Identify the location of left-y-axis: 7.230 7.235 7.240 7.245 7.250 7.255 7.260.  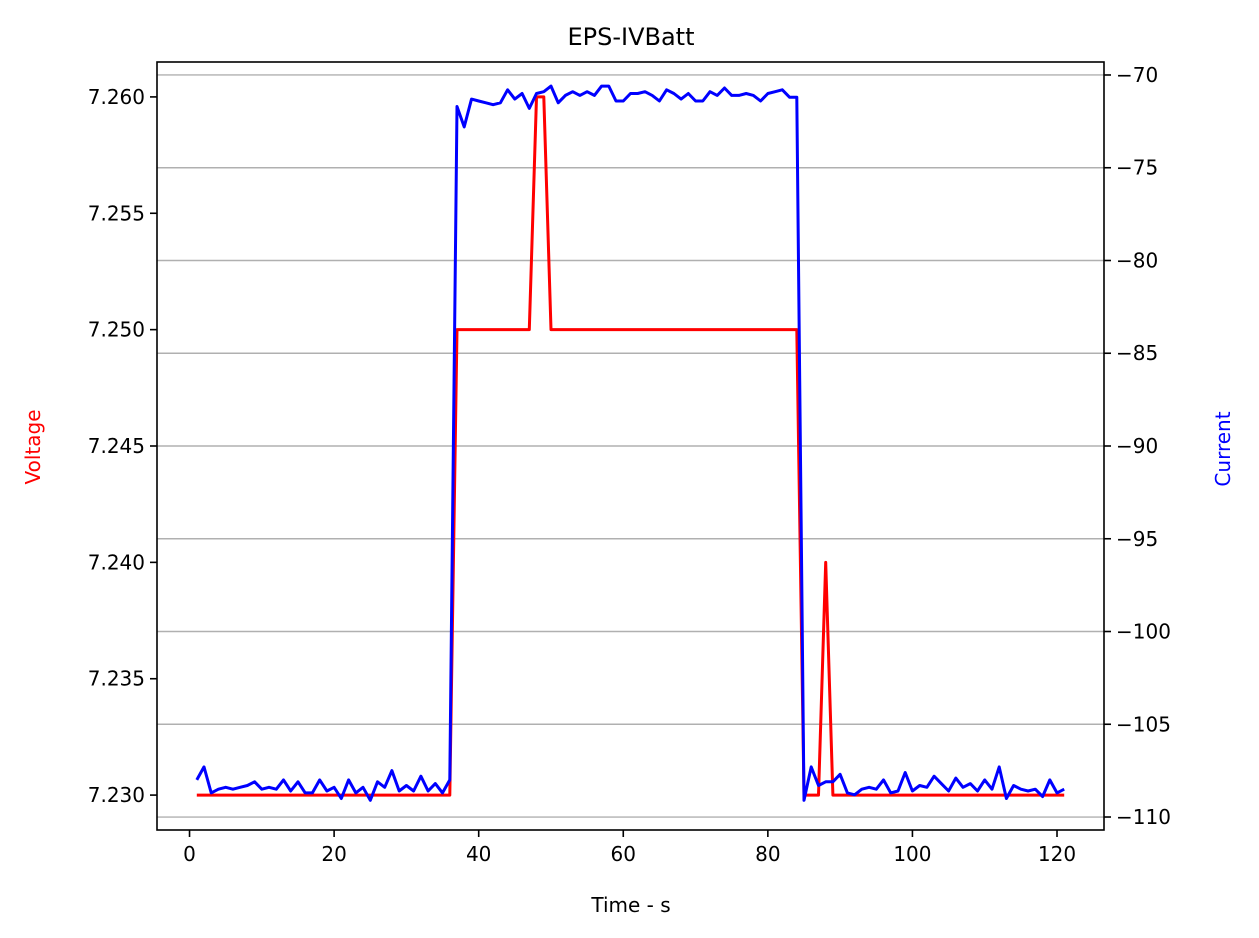
(122, 446).